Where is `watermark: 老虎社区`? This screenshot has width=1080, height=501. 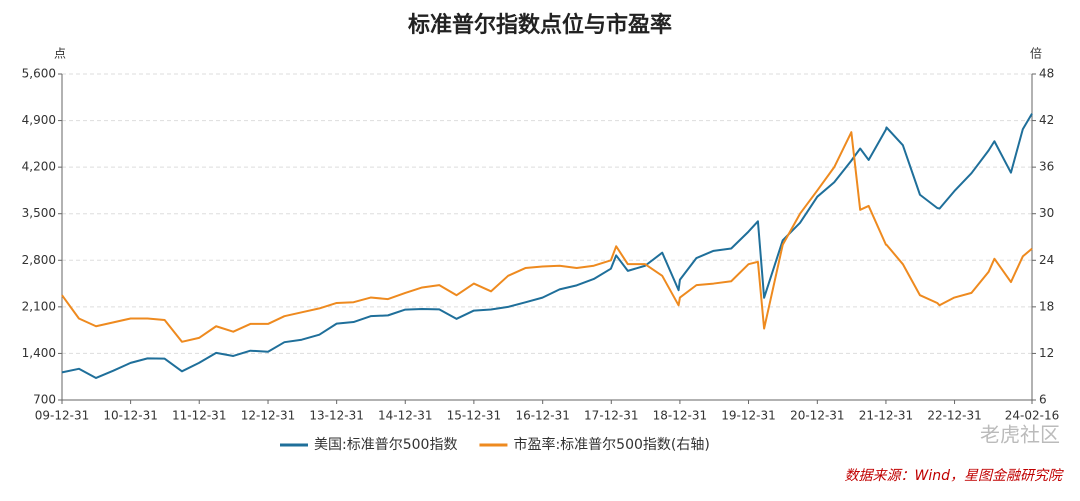
watermark: 老虎社区 is located at coordinates (1020, 435).